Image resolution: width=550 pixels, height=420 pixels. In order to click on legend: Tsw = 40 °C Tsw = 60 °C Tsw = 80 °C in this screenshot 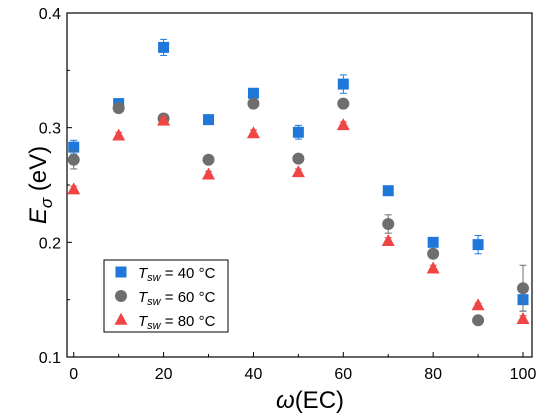, I will do `click(166, 296)`.